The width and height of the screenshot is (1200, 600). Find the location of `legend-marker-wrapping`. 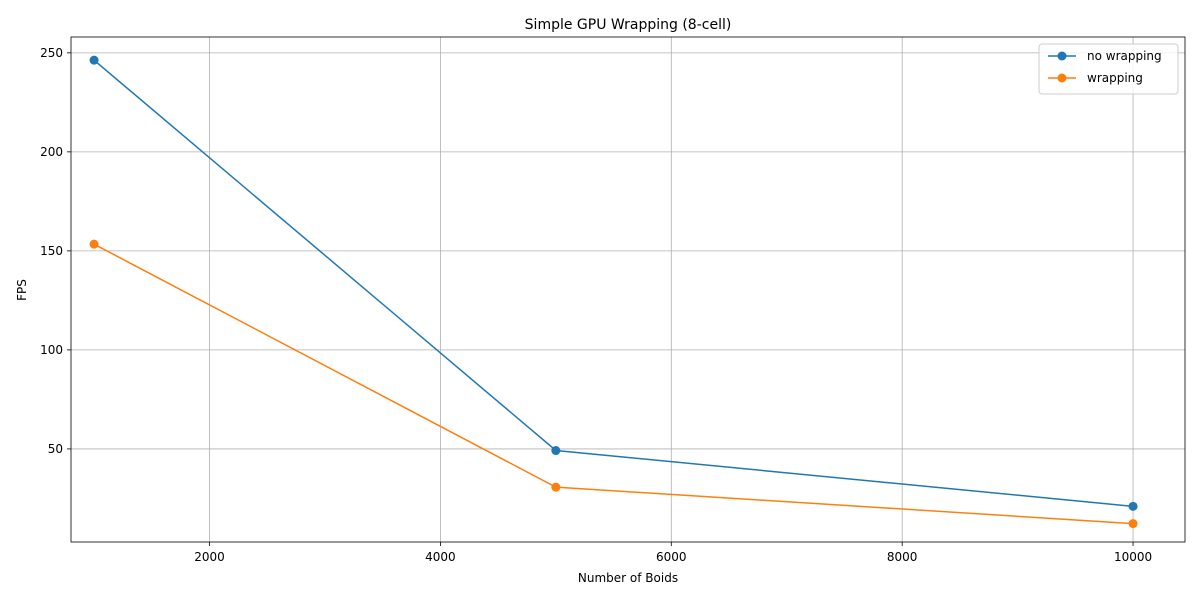

legend-marker-wrapping is located at coordinates (1062, 78).